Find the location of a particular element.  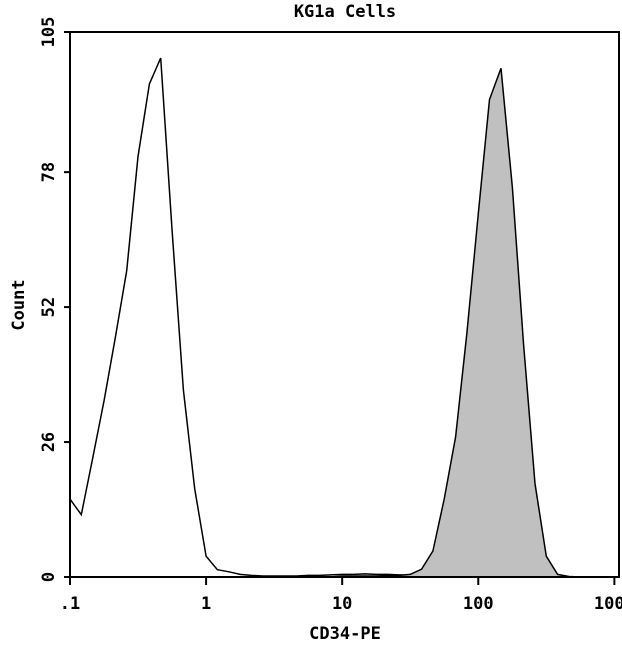

x-tick-label: .1 is located at coordinates (70, 604).